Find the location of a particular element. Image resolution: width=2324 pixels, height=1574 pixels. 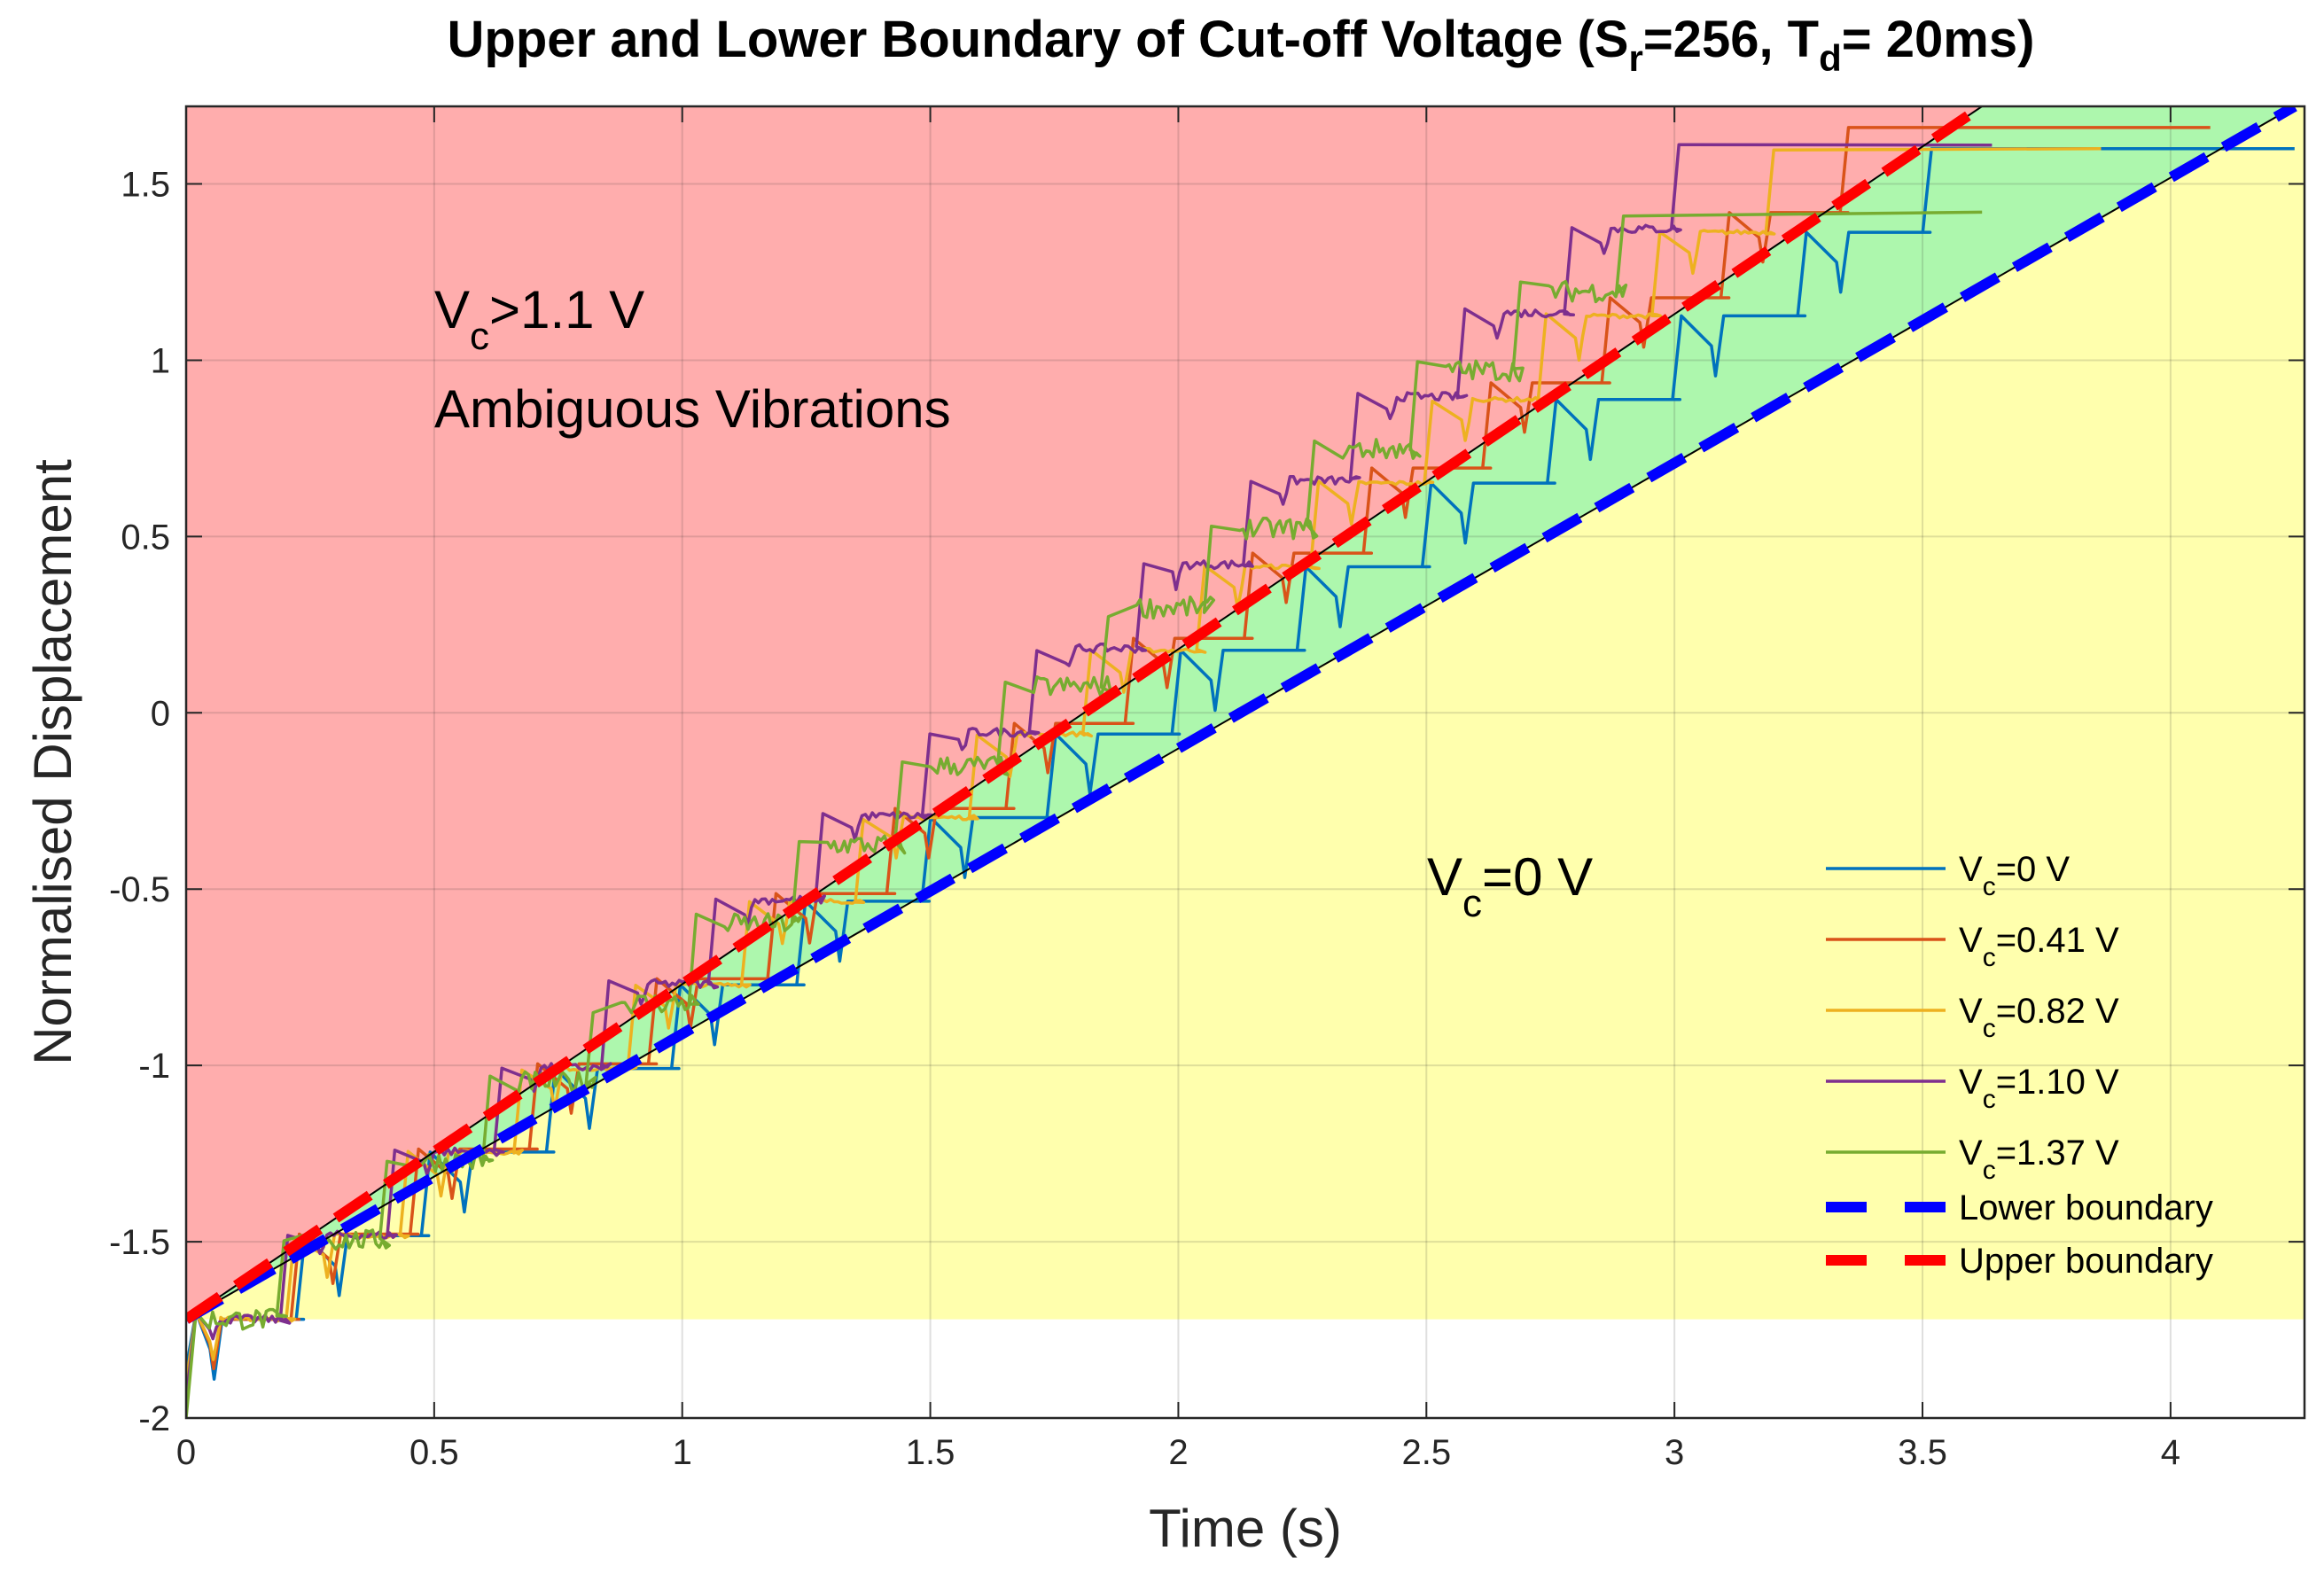

legend-label: Vc=0 V is located at coordinates (2015, 875).